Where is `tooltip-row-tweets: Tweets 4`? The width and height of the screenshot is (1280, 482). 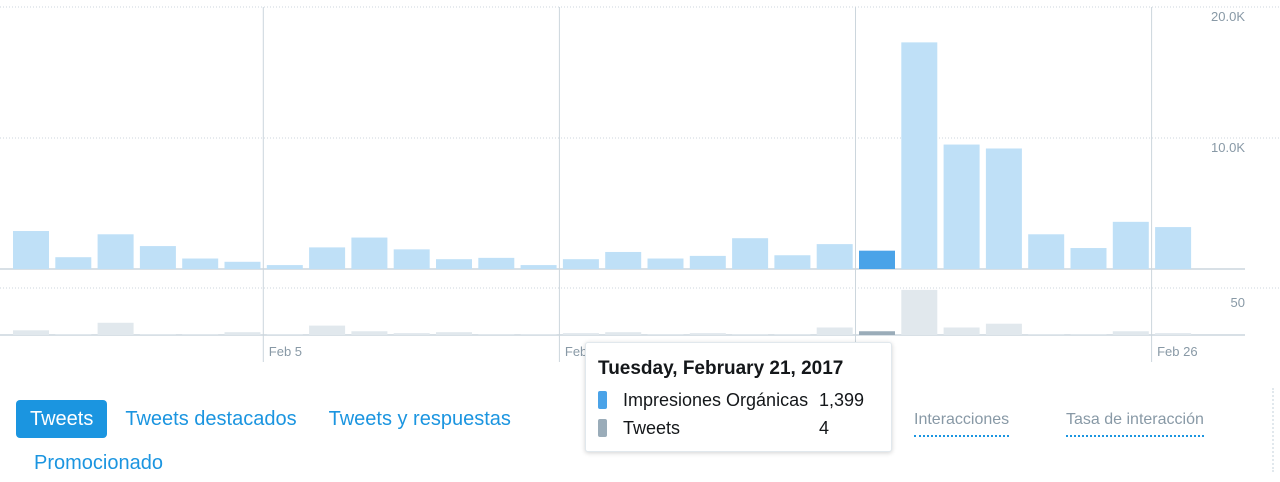 tooltip-row-tweets: Tweets 4 is located at coordinates (738, 428).